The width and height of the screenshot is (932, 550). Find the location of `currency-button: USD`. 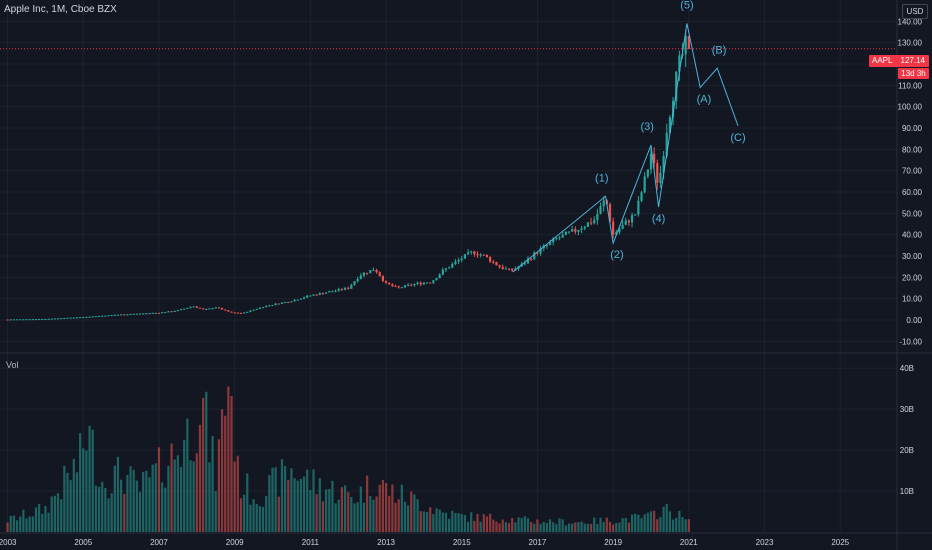

currency-button: USD is located at coordinates (915, 11).